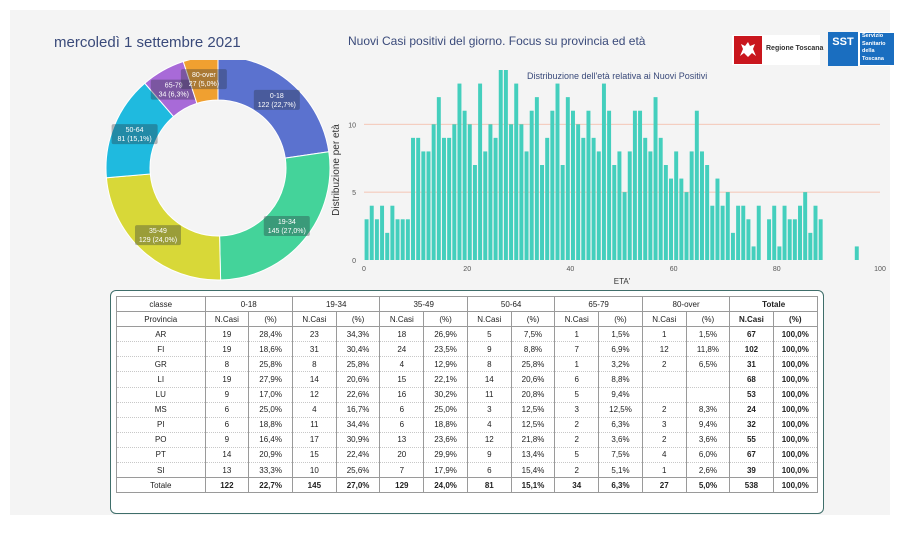 The width and height of the screenshot is (900, 533). Describe the element at coordinates (708, 455) in the screenshot. I see `pct-cell: 6,0%` at that location.